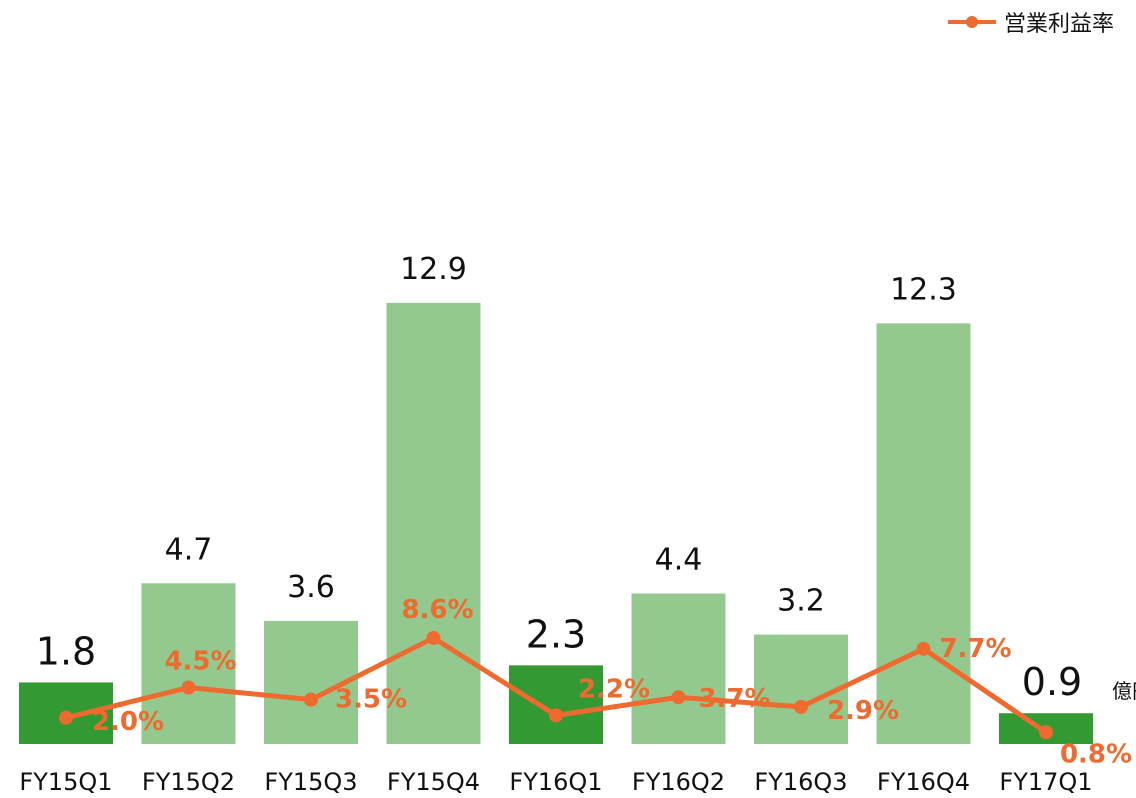 Image resolution: width=1136 pixels, height=798 pixels. I want to click on unit-label: 億円, so click(1124, 691).